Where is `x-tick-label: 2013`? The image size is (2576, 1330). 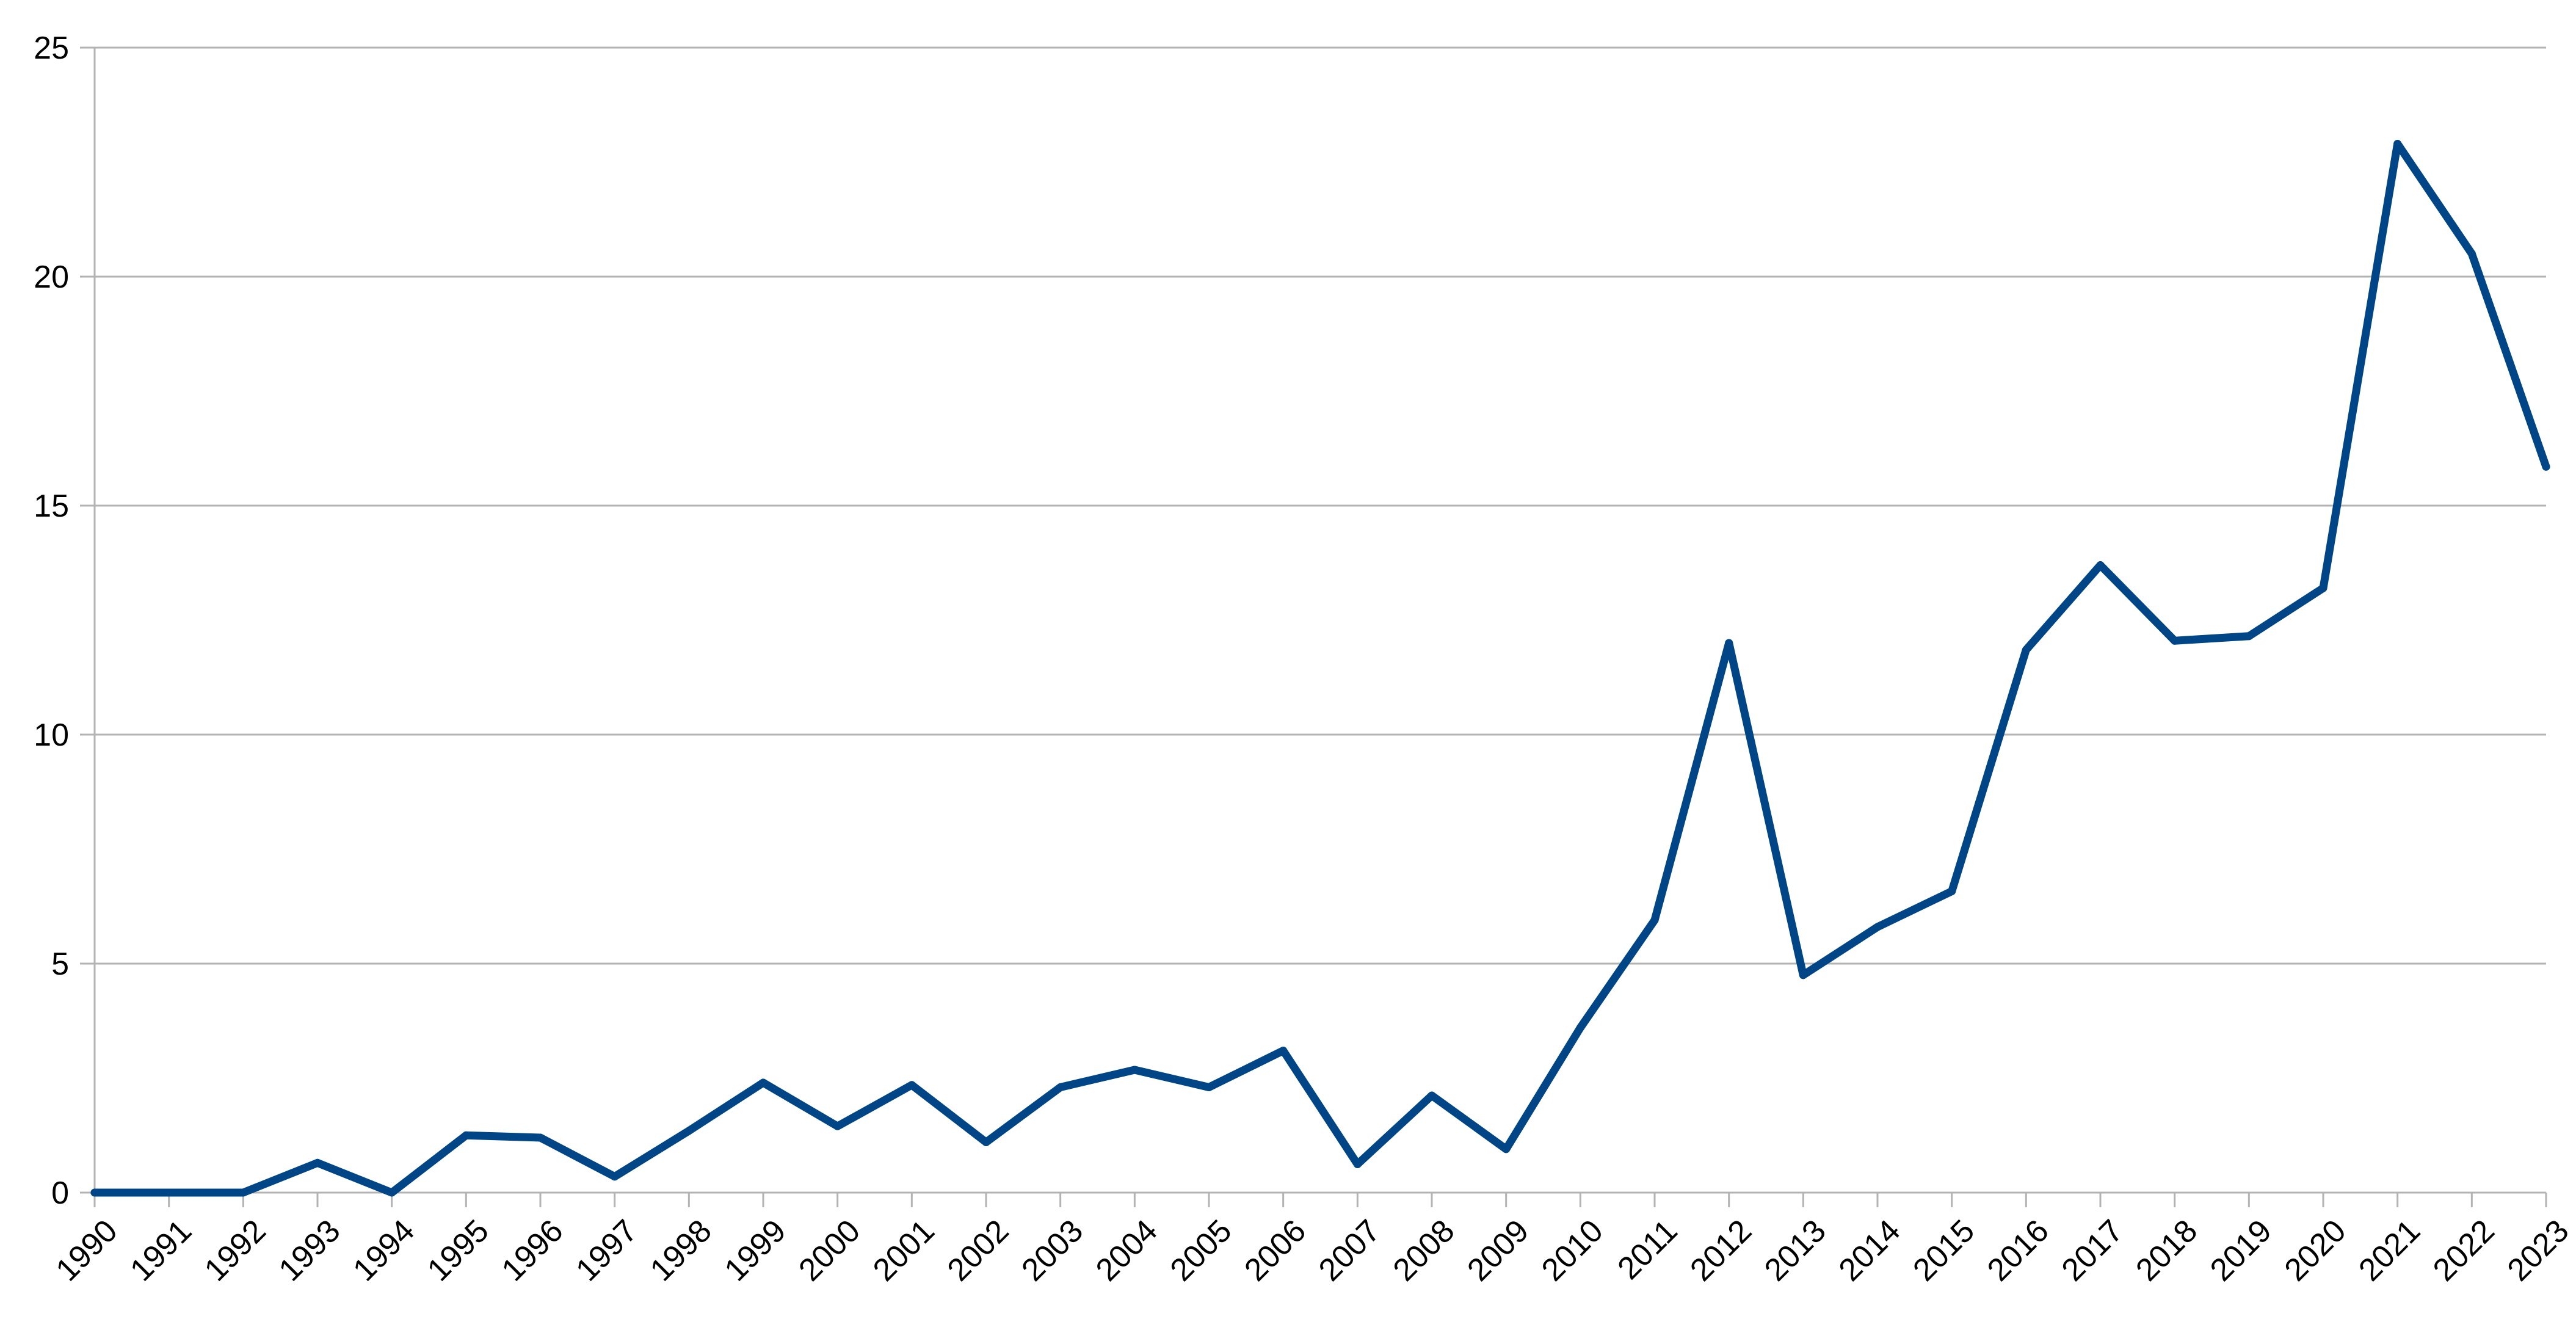
x-tick-label: 2013 is located at coordinates (1795, 1250).